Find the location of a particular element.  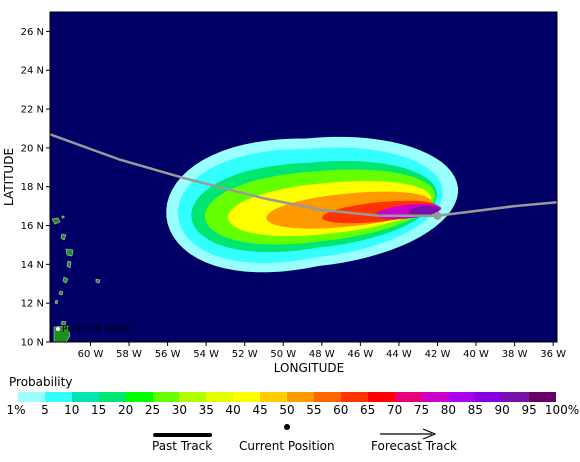

lat-tick-label: 16 N is located at coordinates (32, 226).